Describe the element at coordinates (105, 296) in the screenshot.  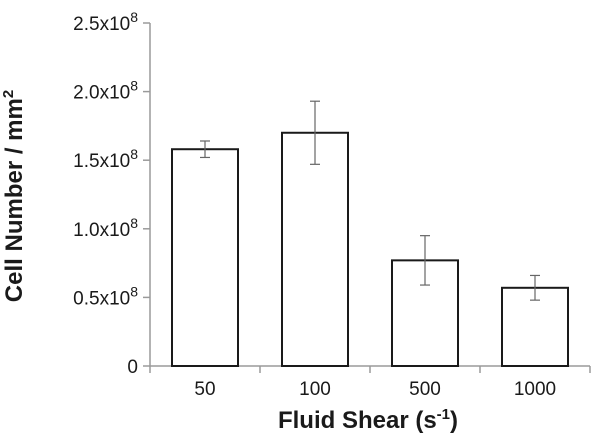
I see `y-tick-label: 0.5x10⁸` at that location.